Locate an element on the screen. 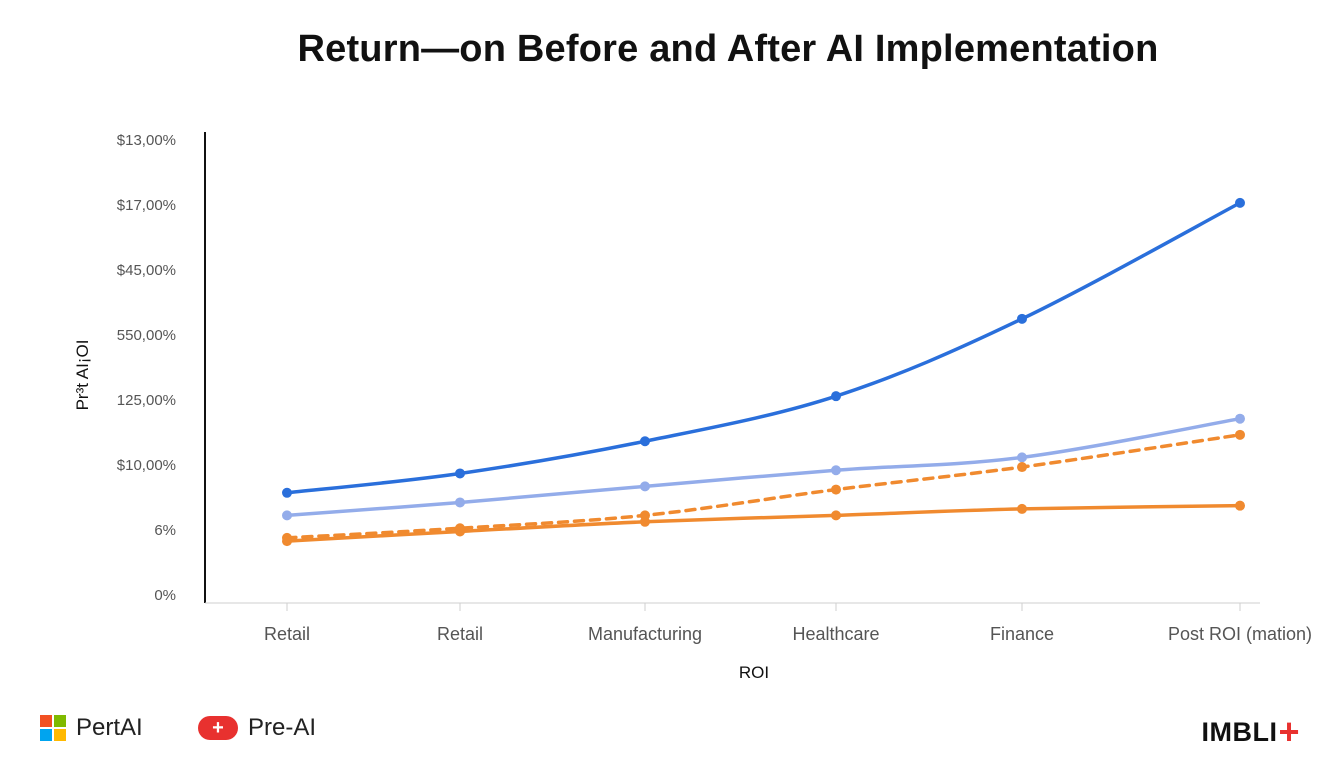 The height and width of the screenshot is (768, 1344). y-tick-label: $45,00% is located at coordinates (146, 270).